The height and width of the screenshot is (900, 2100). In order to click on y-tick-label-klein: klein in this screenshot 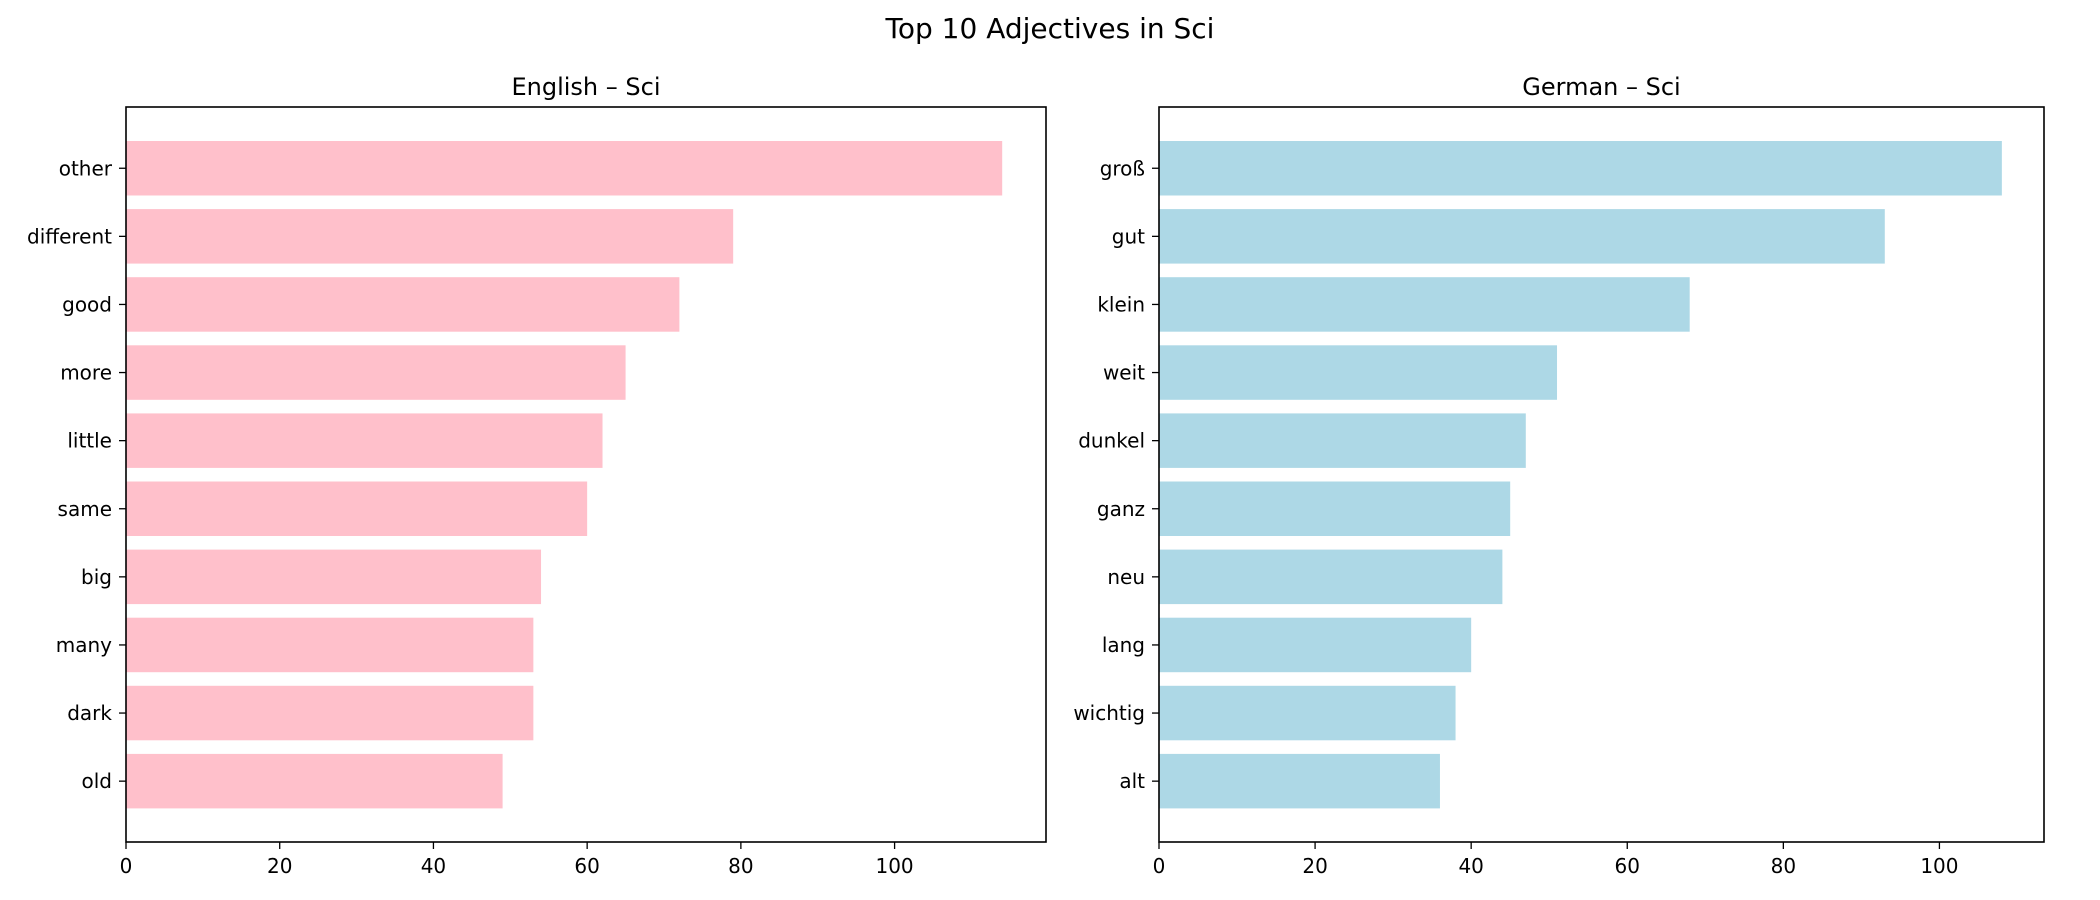, I will do `click(1121, 304)`.